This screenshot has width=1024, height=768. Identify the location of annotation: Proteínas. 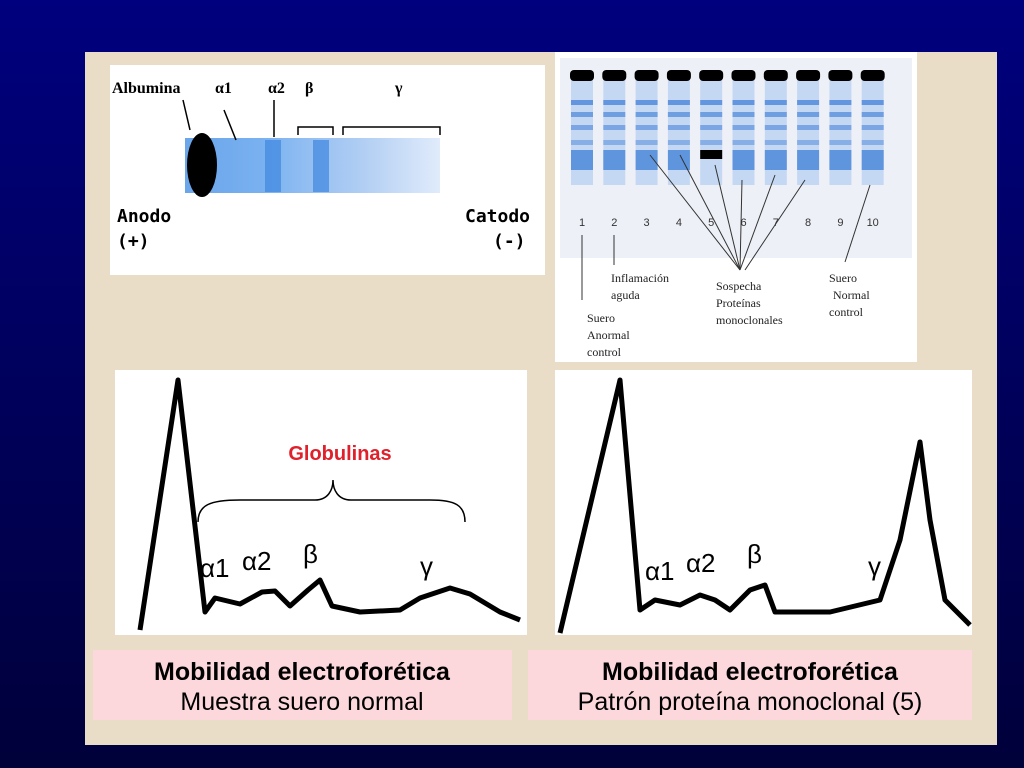
(738, 303).